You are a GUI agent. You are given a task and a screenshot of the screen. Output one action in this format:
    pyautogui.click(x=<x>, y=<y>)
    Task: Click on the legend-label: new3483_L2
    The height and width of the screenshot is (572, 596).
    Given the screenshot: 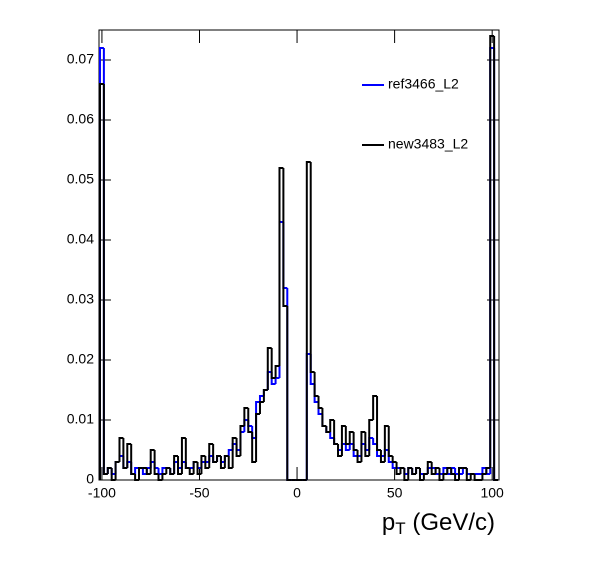 What is the action you would take?
    pyautogui.click(x=428, y=144)
    